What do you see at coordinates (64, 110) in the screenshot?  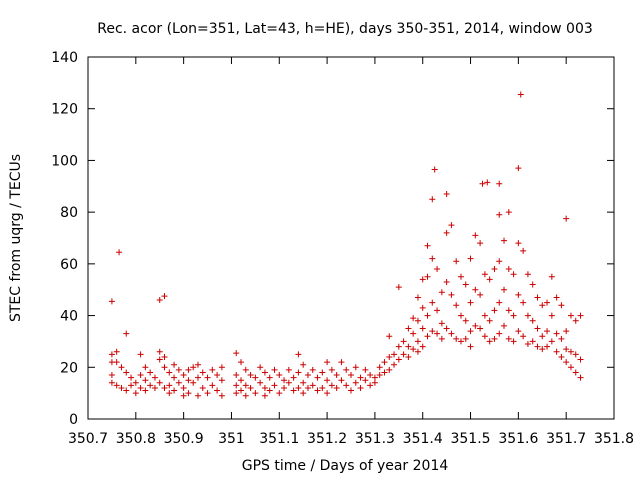 I see `y-tick-label: 120` at bounding box center [64, 110].